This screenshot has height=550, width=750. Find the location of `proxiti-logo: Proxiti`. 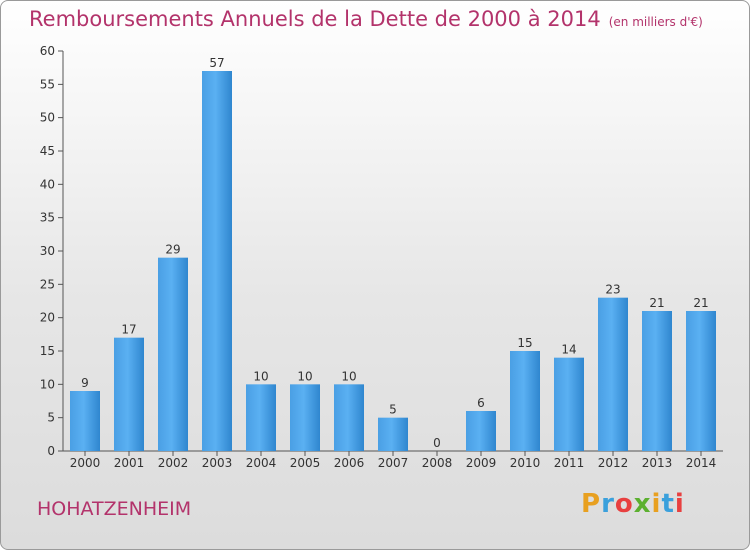

proxiti-logo: Proxiti is located at coordinates (633, 504).